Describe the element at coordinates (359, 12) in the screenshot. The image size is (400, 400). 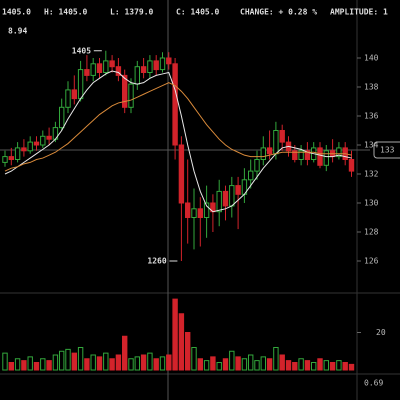
I see `header-item: AMPLITUDE: 1` at that location.